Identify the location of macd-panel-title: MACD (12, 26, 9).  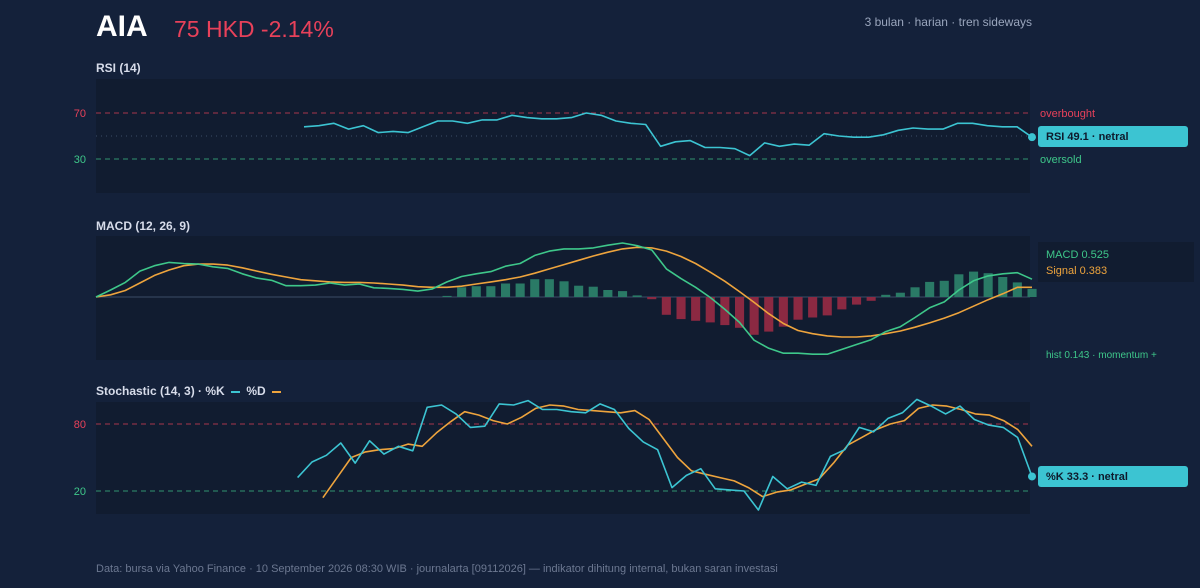
(143, 226).